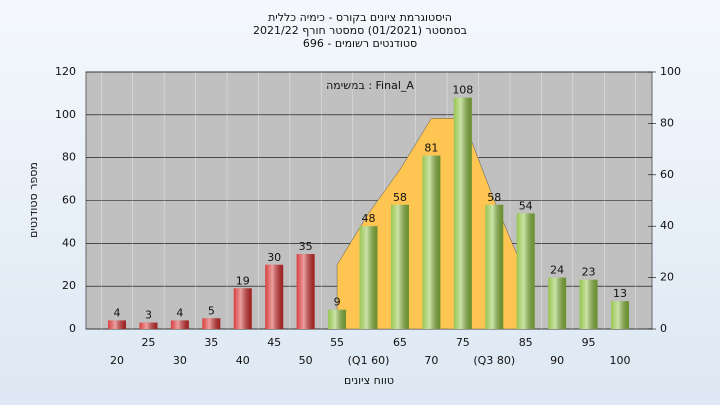  I want to click on x-tick-label: 65, so click(400, 342).